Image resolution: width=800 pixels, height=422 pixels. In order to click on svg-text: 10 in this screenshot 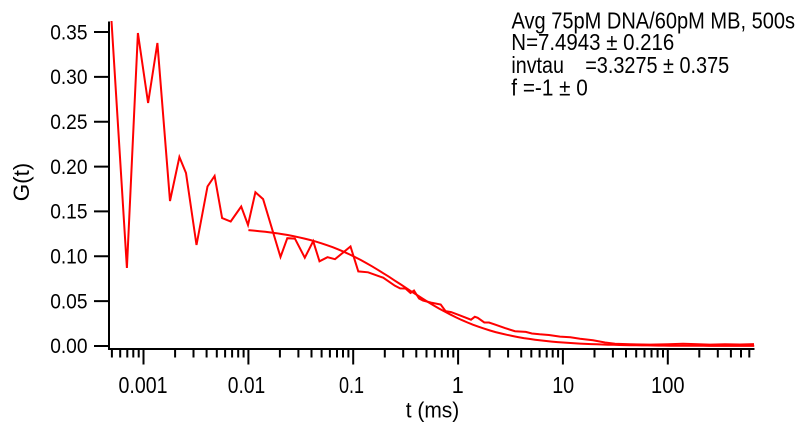, I will do `click(563, 385)`.